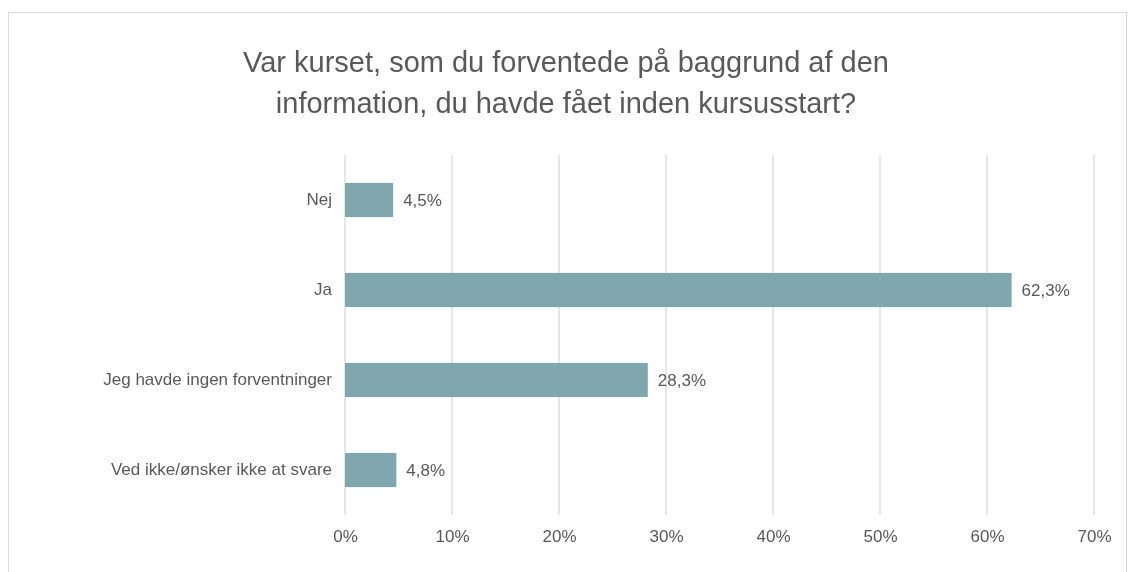 The image size is (1131, 572). What do you see at coordinates (566, 82) in the screenshot?
I see `chart-title: Var kurset, som du forventede på baggrund af den information, du havde fået inden kursusstart?` at bounding box center [566, 82].